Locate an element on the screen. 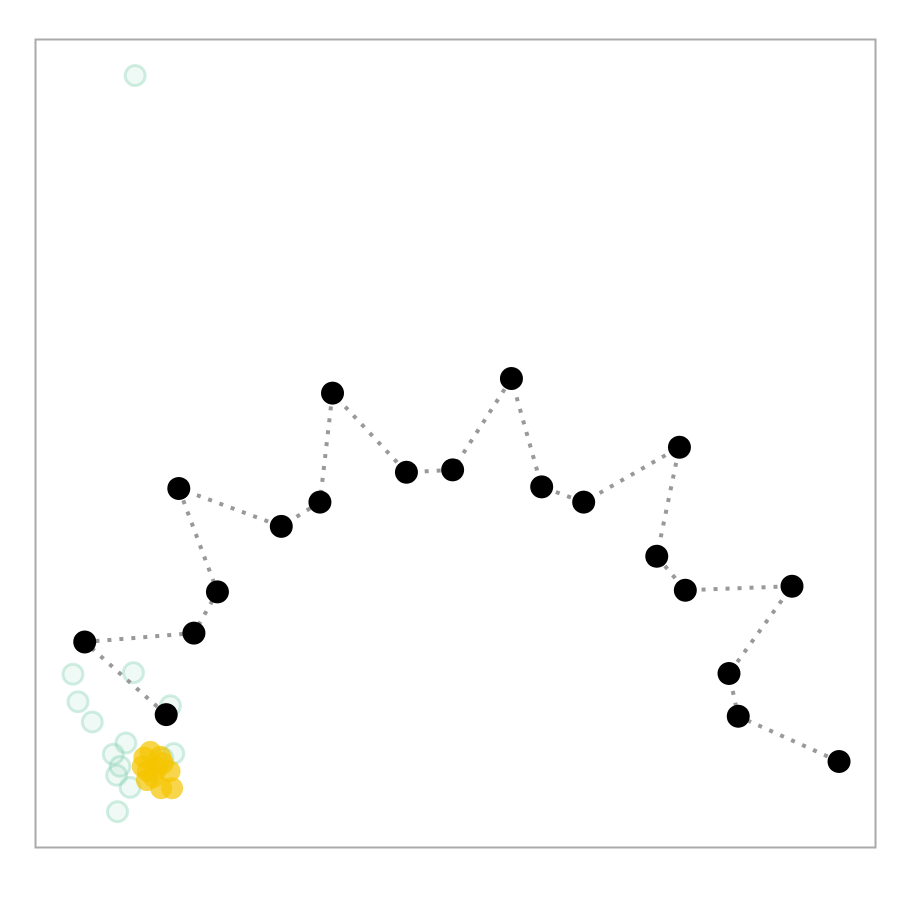 Image resolution: width=900 pixels, height=900 pixels. teal-cloud-layer is located at coordinates (123, 444).